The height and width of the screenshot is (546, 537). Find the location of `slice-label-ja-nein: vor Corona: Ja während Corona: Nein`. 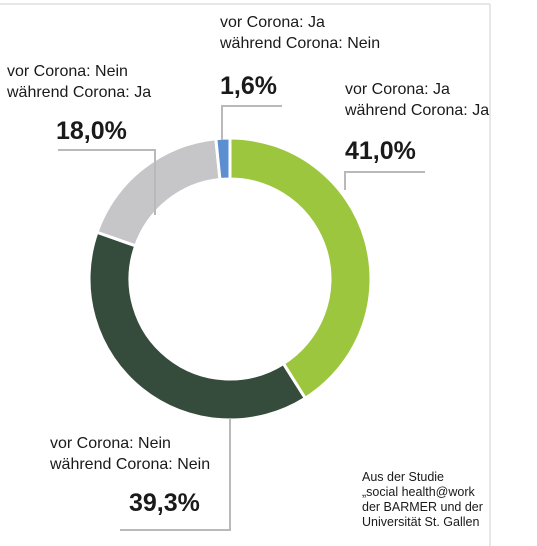

slice-label-ja-nein: vor Corona: Ja während Corona: Nein is located at coordinates (300, 33).